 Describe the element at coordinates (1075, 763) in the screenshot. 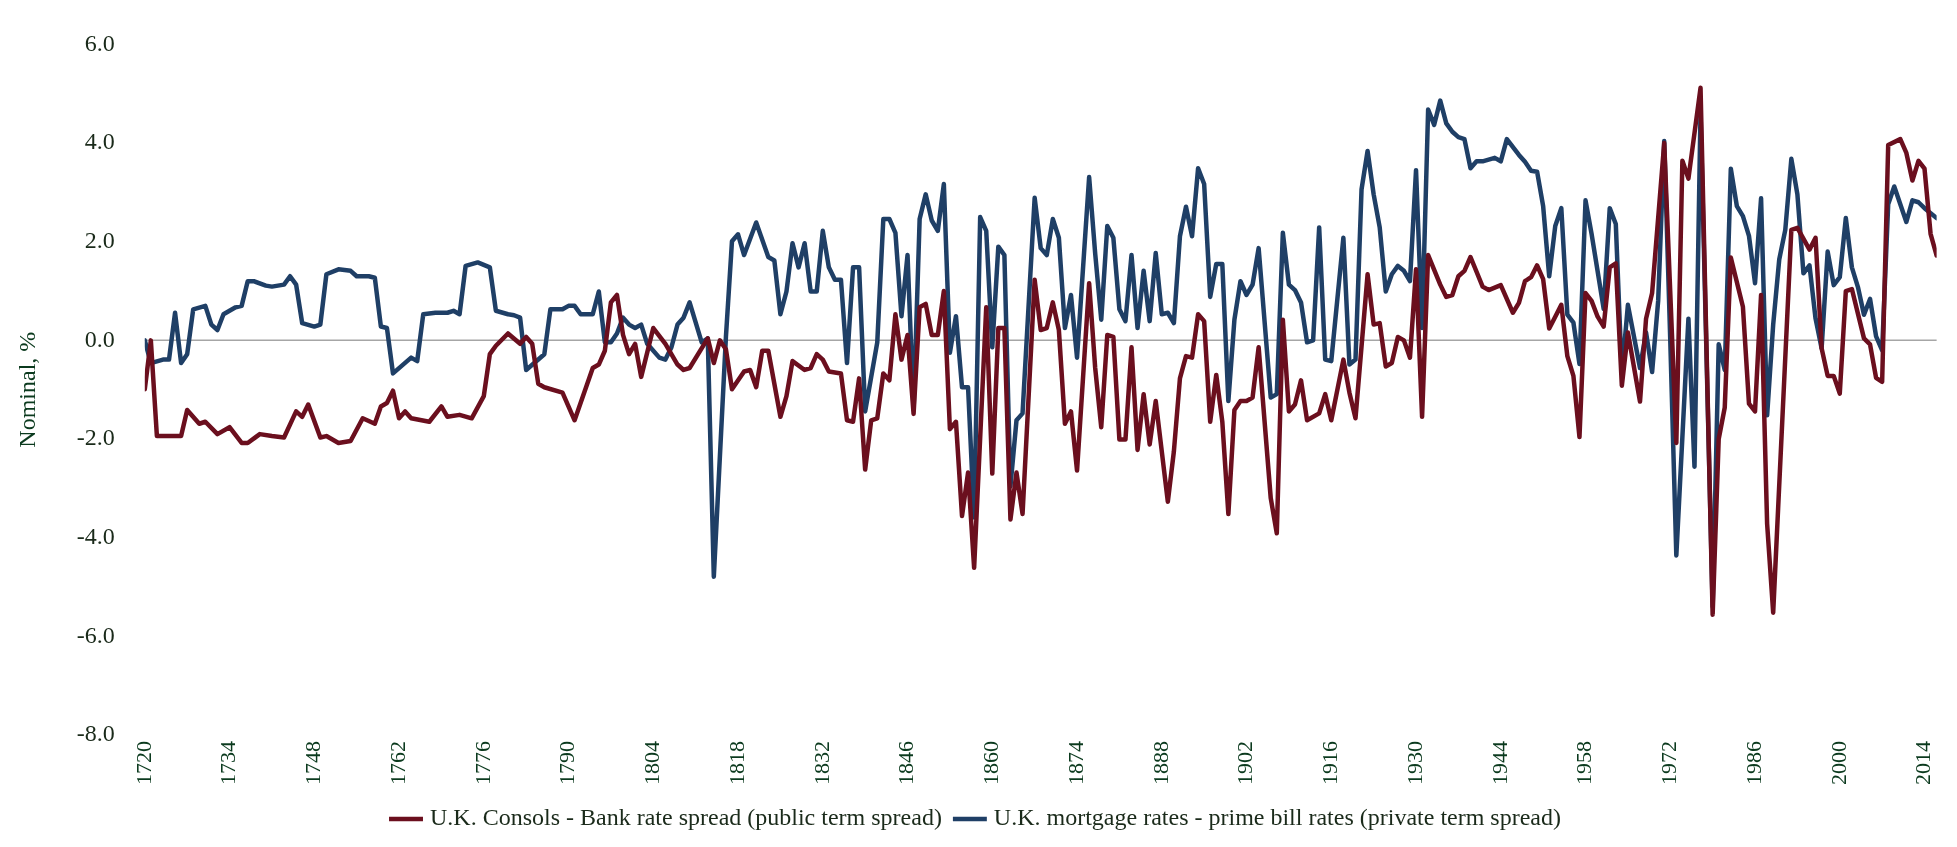

I see `x-tick-label: 1874` at that location.